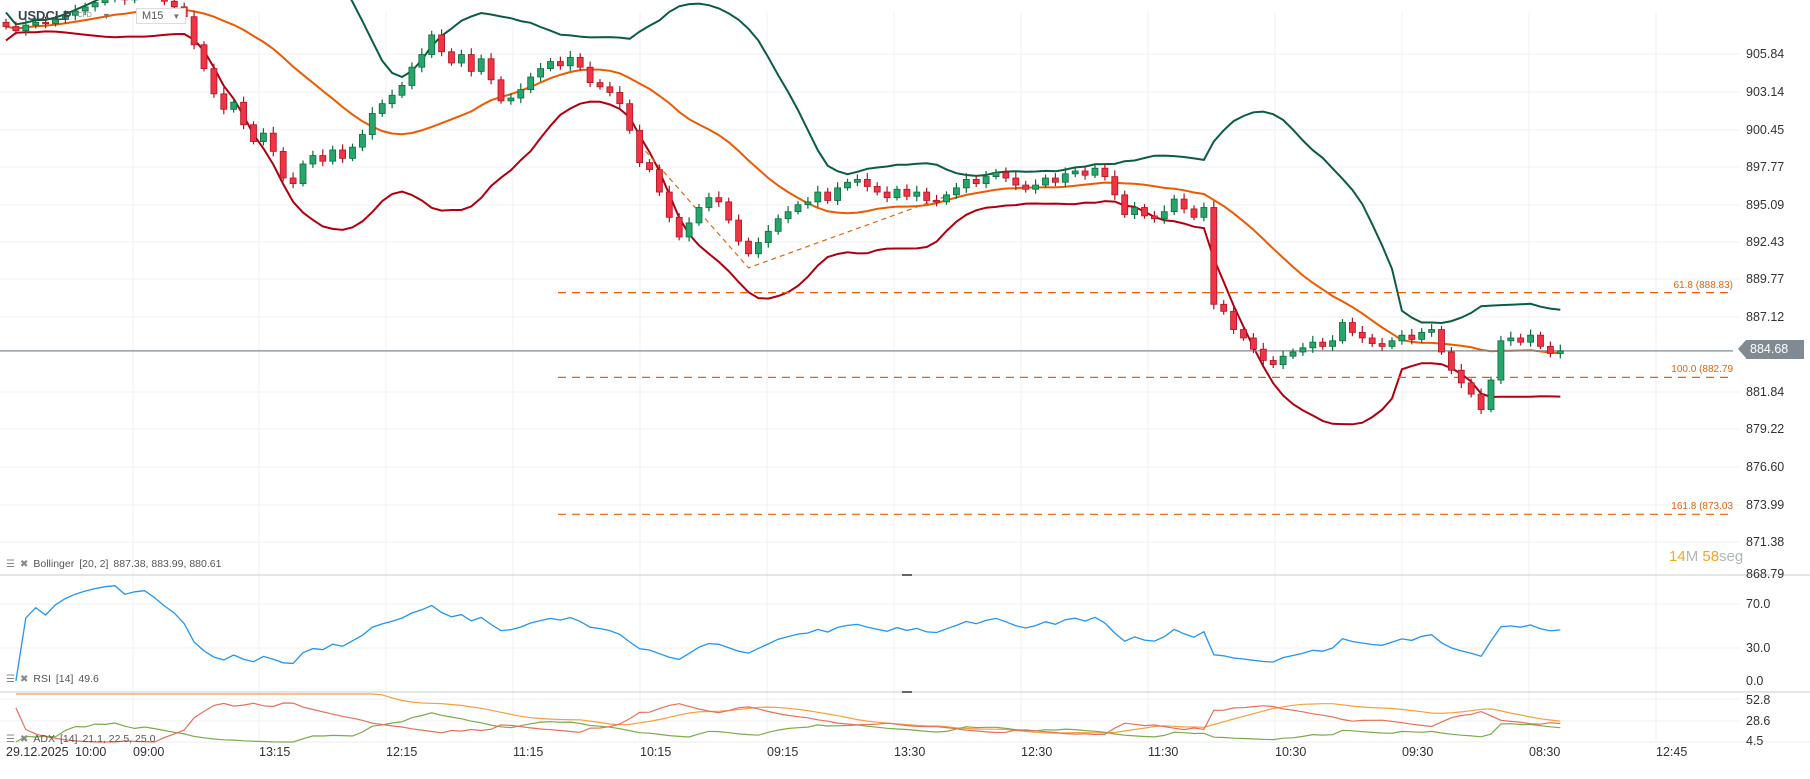 This screenshot has width=1810, height=779. What do you see at coordinates (1765, 279) in the screenshot?
I see `price-axis-label: 889.77` at bounding box center [1765, 279].